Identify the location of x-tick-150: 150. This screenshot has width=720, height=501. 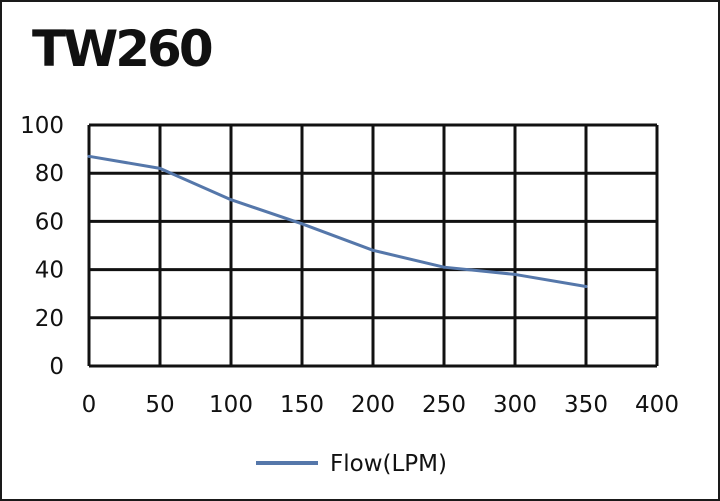
(302, 405).